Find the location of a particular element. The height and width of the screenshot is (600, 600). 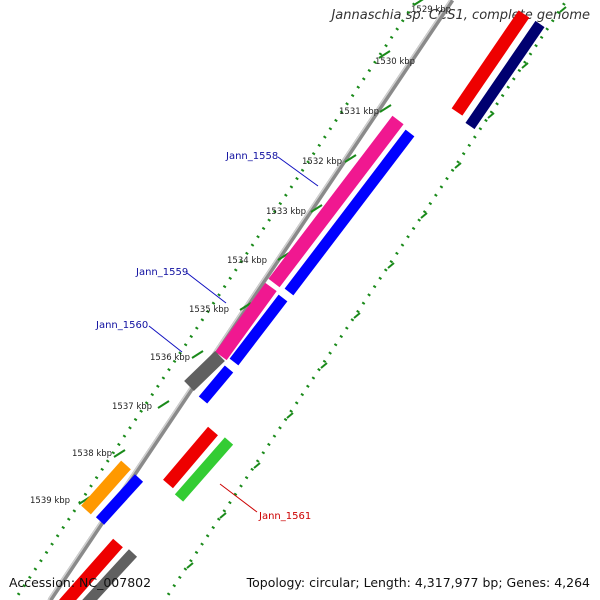

tick-label-1531: 1531 kbp is located at coordinates (359, 112).